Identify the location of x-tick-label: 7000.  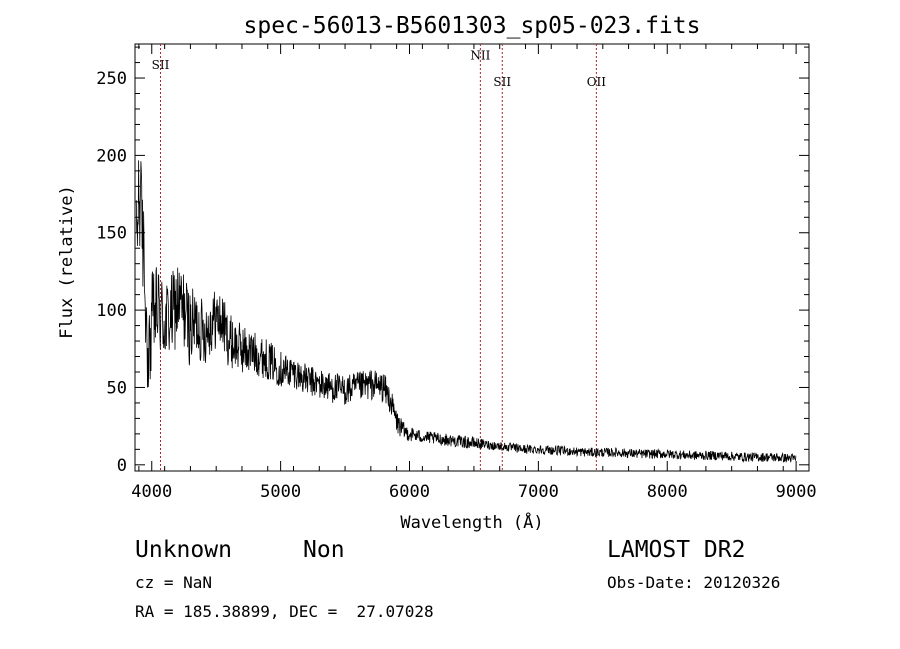
(538, 492).